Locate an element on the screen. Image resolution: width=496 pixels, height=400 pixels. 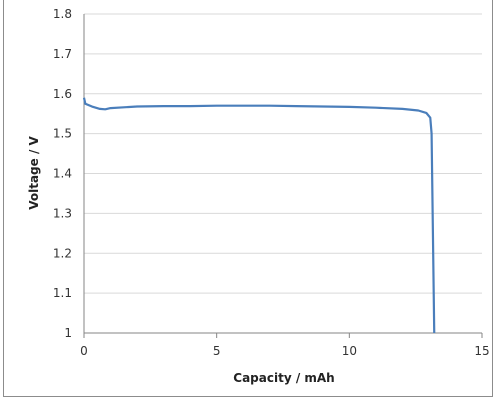
y-tick-label: 1.4 is located at coordinates (62, 174).